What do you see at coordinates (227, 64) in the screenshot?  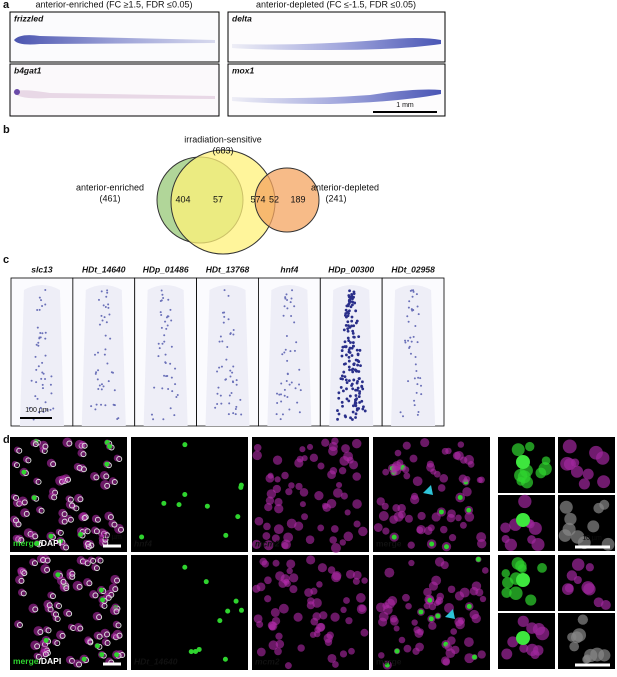 I see `image-grid` at bounding box center [227, 64].